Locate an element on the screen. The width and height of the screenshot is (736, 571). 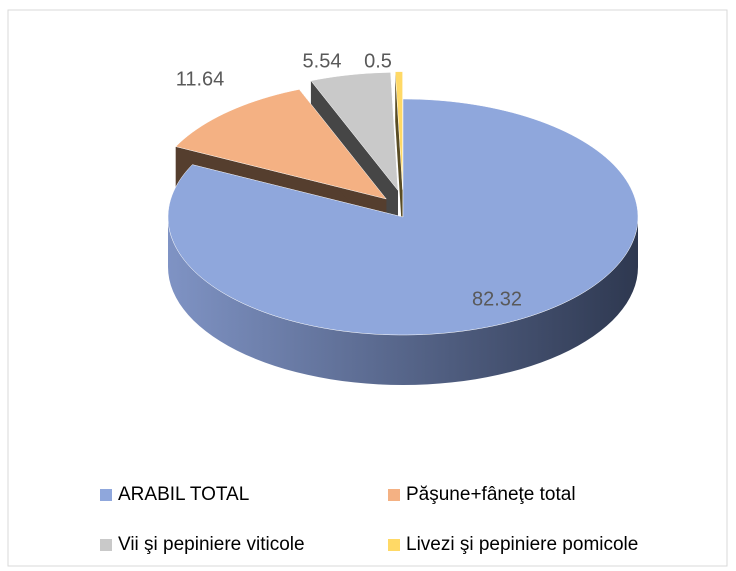
data-label: 11.64 is located at coordinates (200, 79).